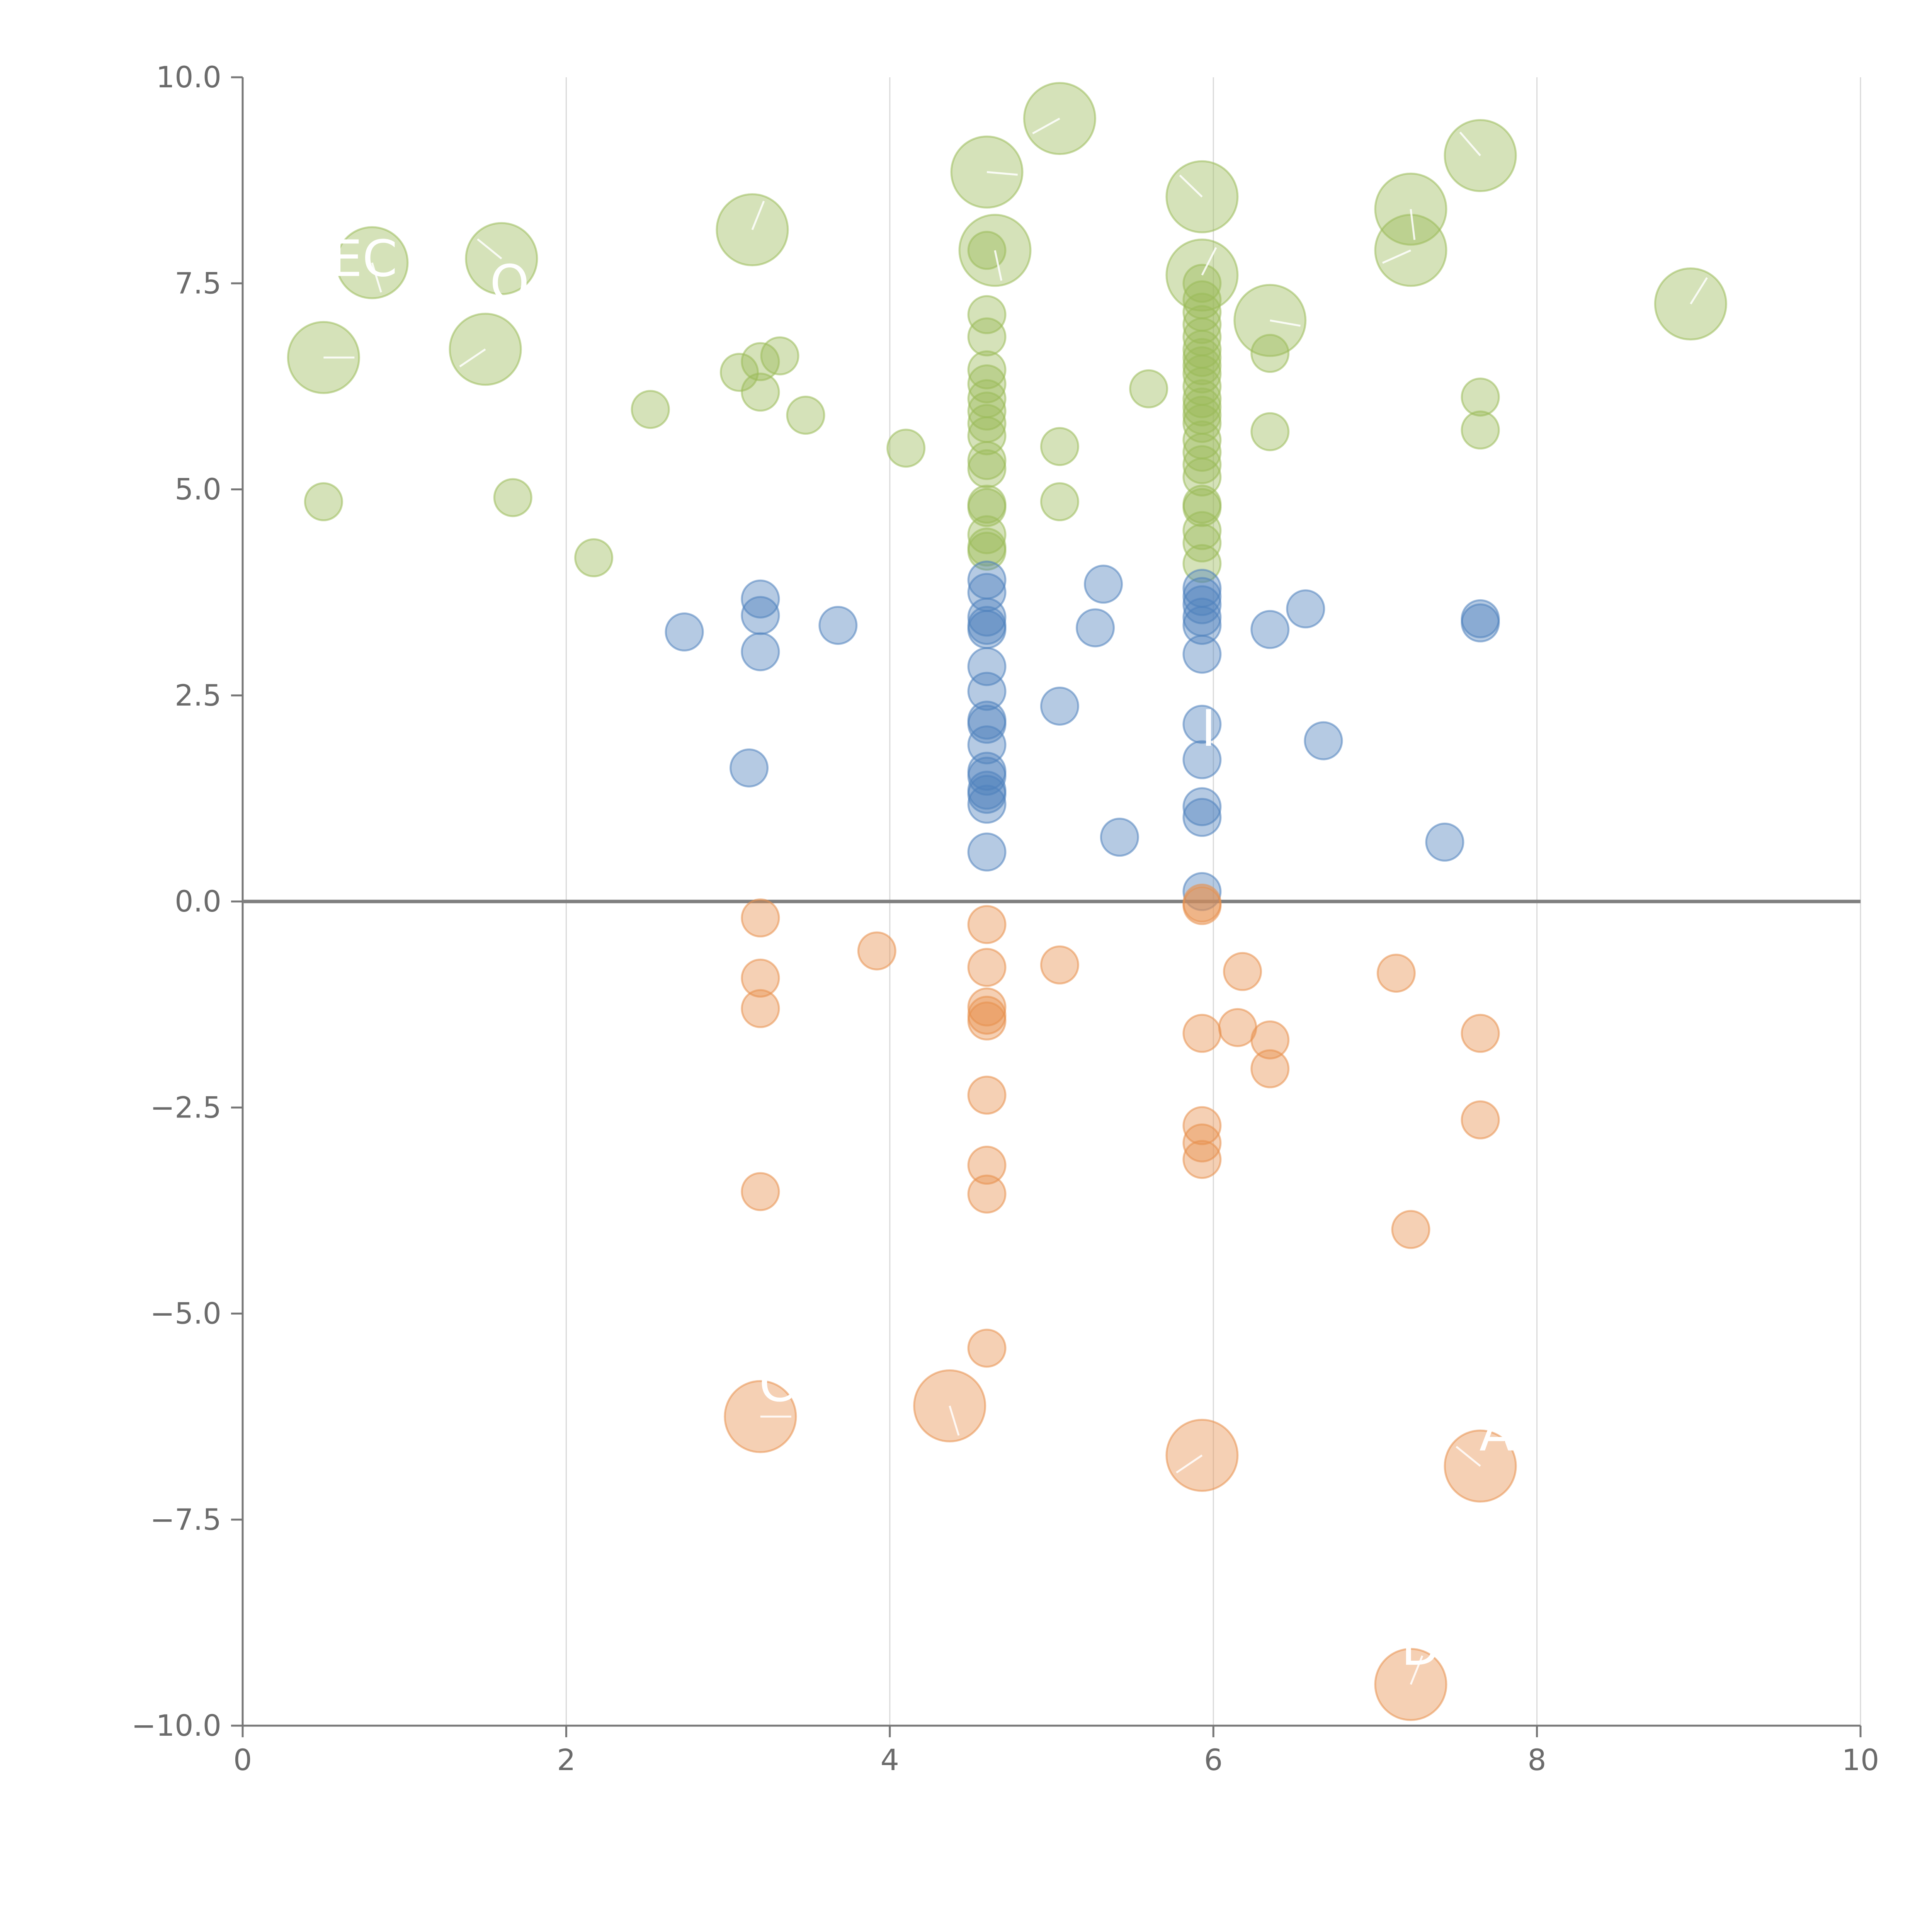 Image resolution: width=1932 pixels, height=1932 pixels. Describe the element at coordinates (198, 283) in the screenshot. I see `y-tick-label: 7.5` at that location.